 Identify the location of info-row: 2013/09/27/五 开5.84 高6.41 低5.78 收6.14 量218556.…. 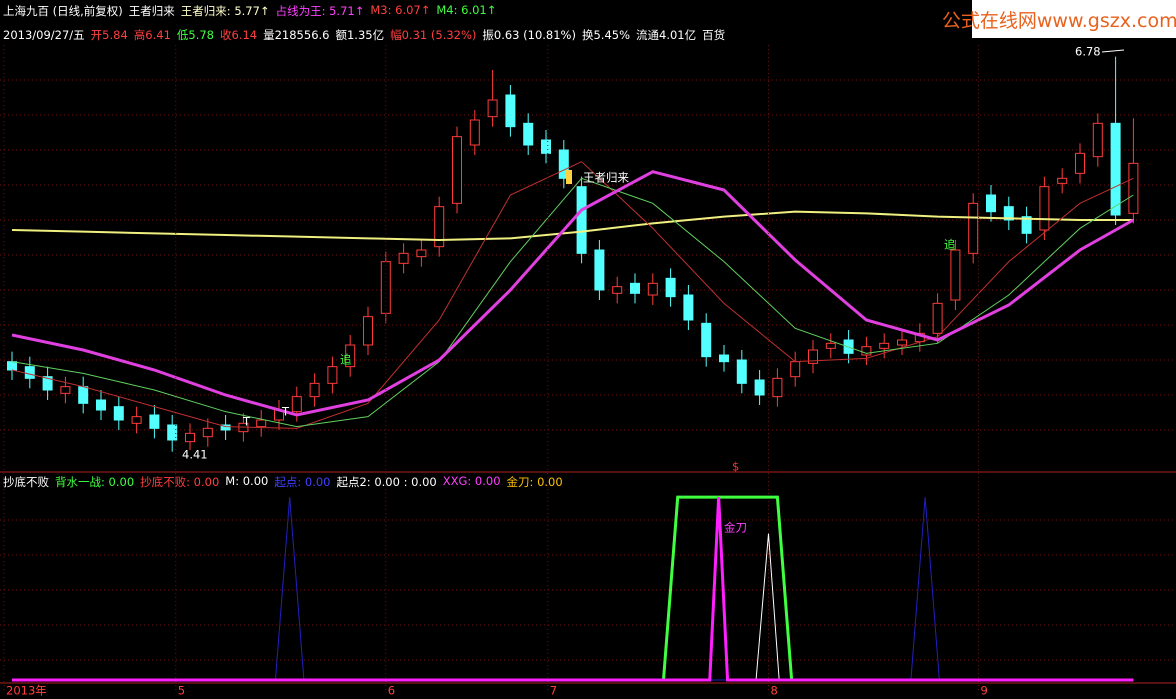
(364, 35).